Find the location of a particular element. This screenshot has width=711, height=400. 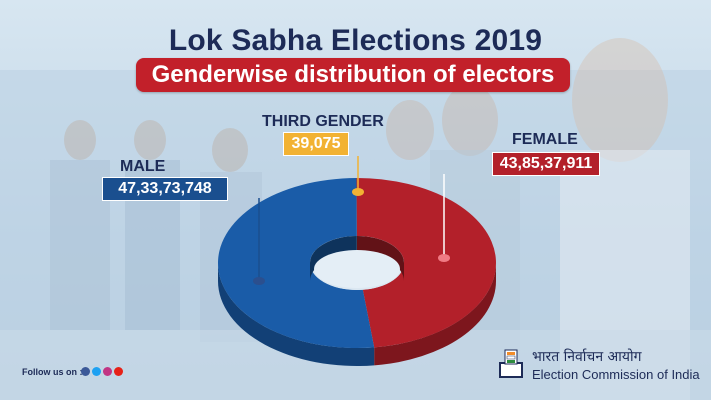

third-gender-value: 39,075 is located at coordinates (316, 144).